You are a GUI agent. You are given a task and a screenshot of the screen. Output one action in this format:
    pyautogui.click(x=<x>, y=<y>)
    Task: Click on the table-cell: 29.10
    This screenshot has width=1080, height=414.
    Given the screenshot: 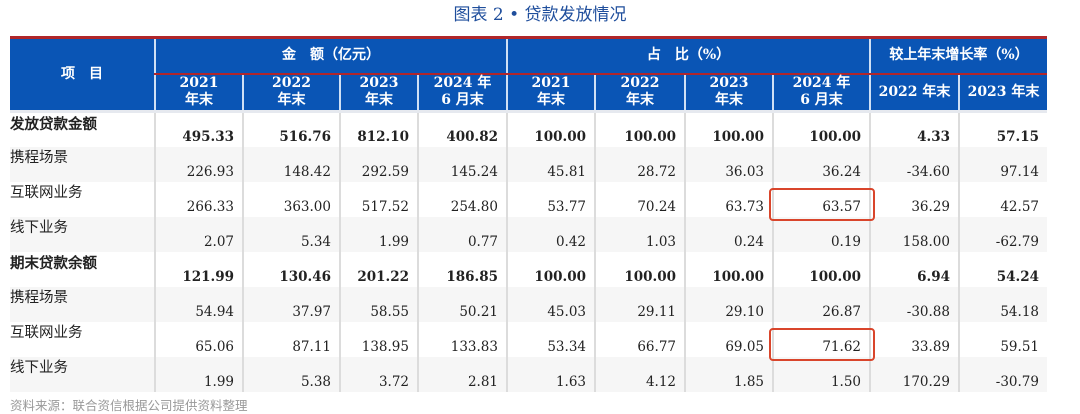 What is the action you would take?
    pyautogui.click(x=728, y=304)
    